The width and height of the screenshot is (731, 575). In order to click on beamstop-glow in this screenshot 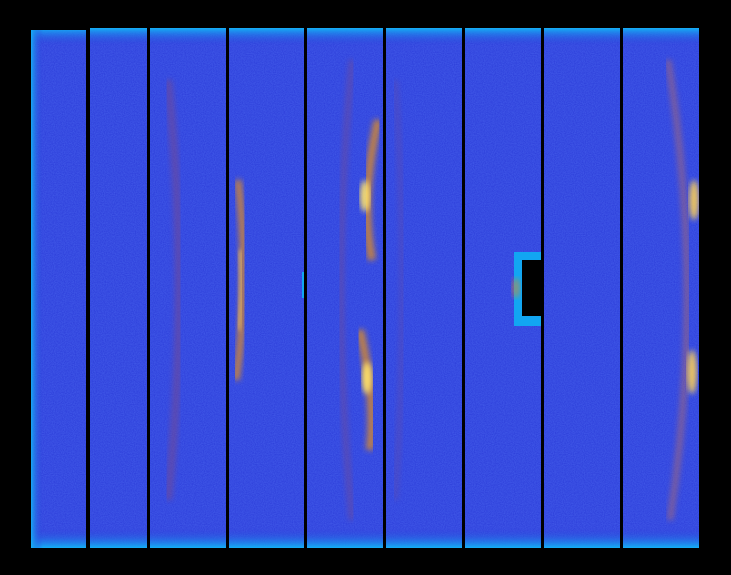, I will do `click(516, 288)`.